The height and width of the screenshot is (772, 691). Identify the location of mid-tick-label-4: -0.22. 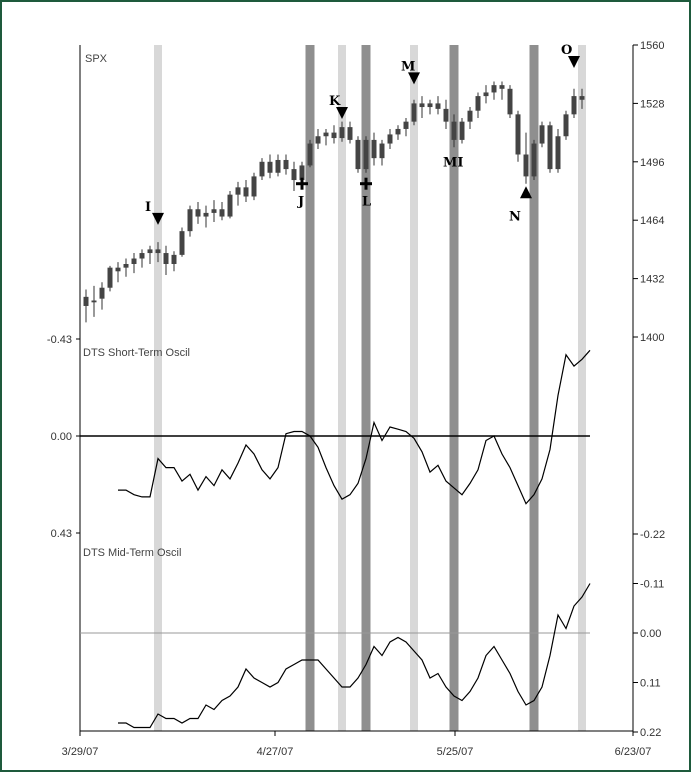
(652, 535).